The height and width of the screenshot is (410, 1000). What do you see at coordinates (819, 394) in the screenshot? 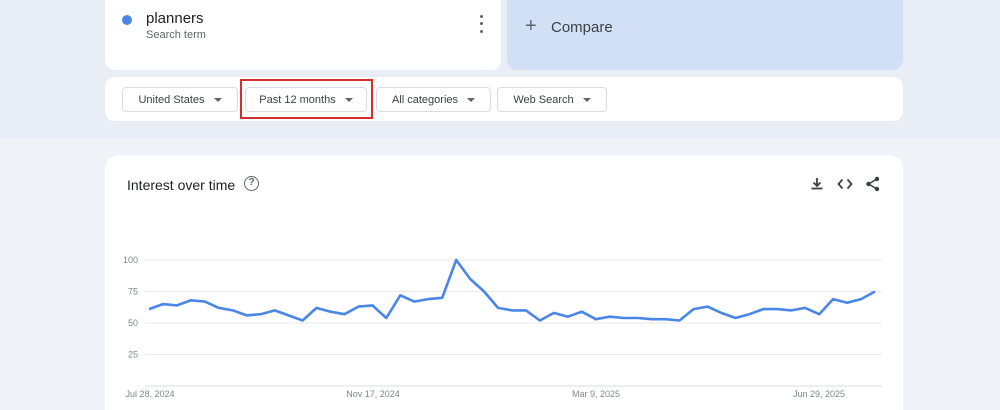
I see `x-tick-label: Jun 29, 2025` at bounding box center [819, 394].